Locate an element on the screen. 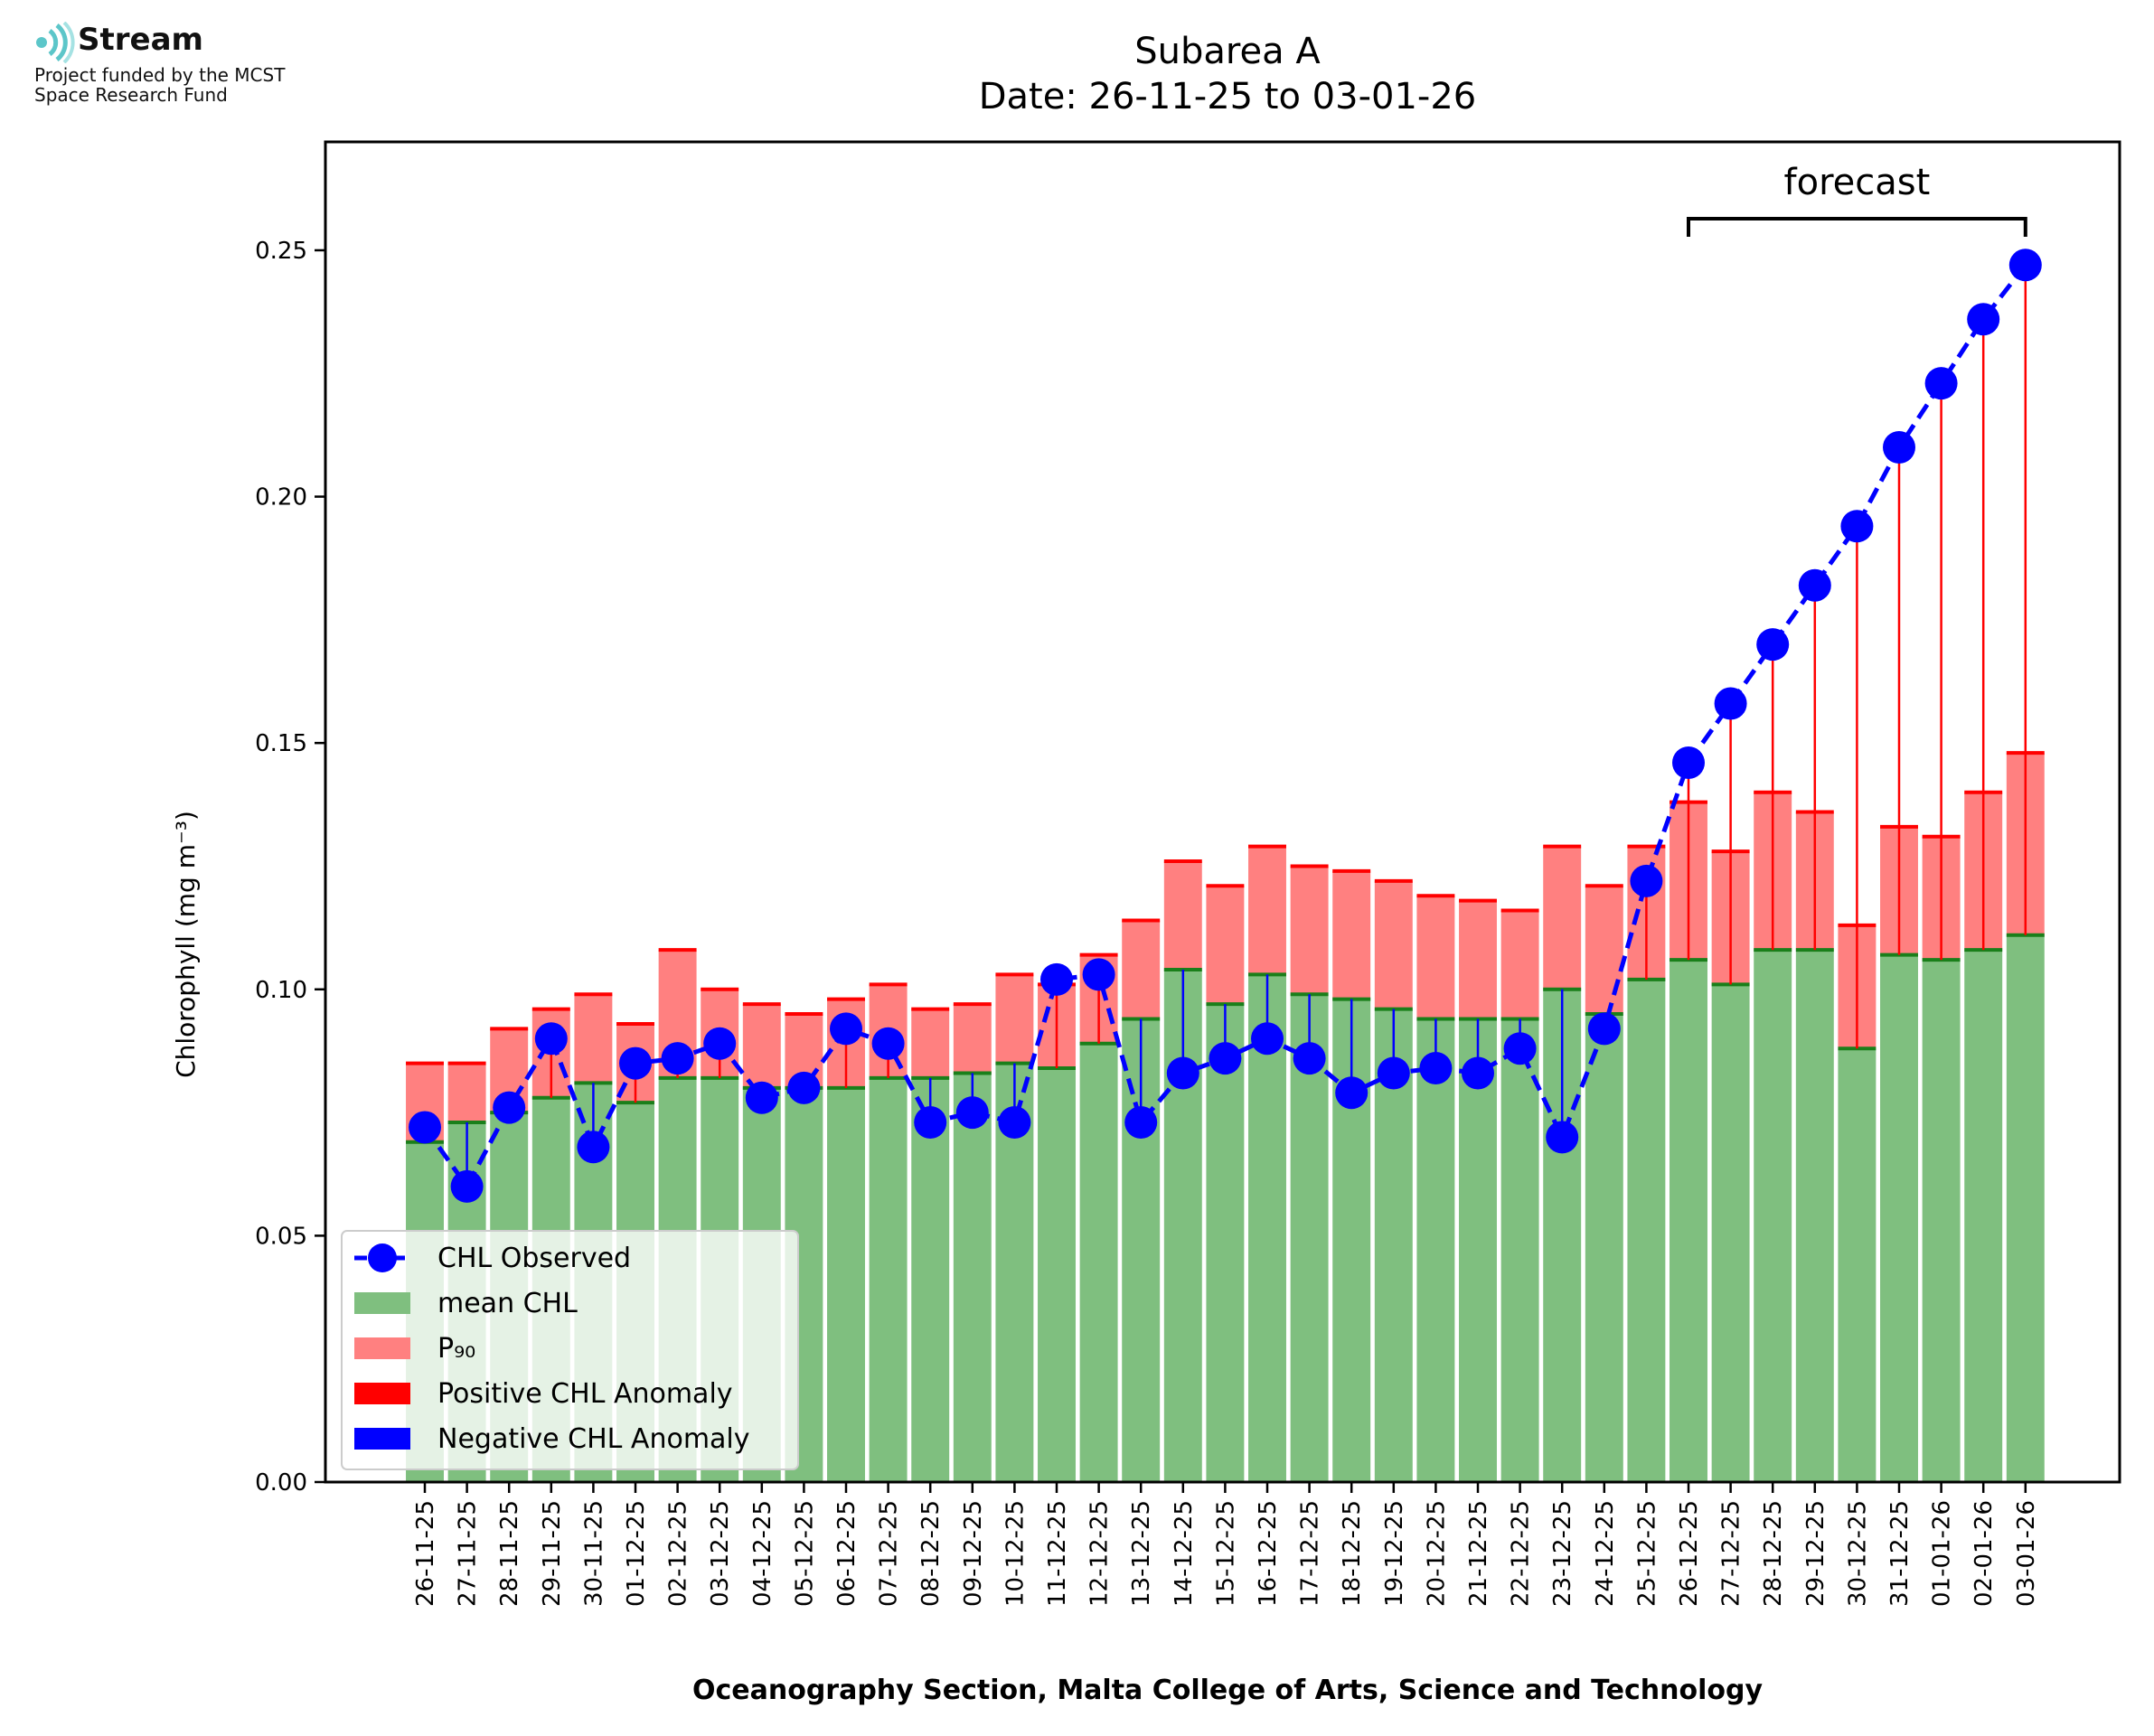  x-tick-label: 19-12-25 is located at coordinates (1394, 1554).